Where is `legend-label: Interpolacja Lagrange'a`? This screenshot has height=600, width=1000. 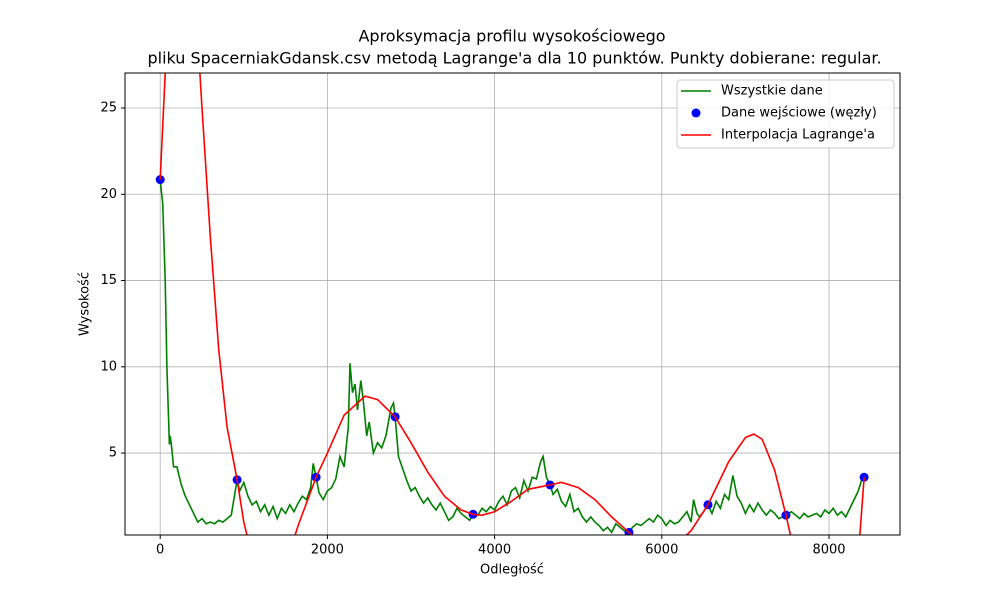
legend-label: Interpolacja Lagrange'a is located at coordinates (798, 135).